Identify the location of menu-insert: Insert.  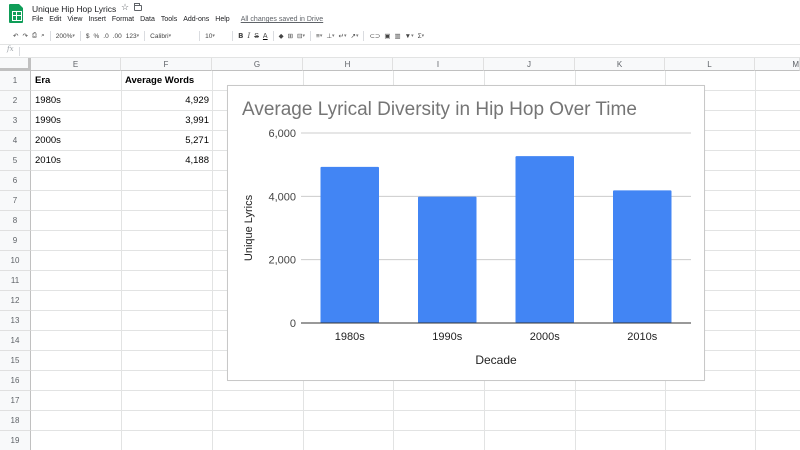
(97, 19).